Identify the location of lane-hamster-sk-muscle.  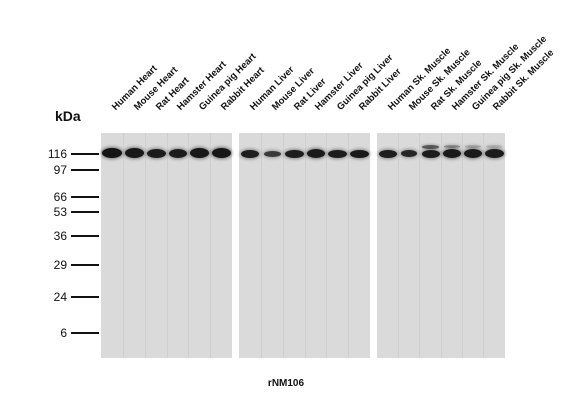
(452, 245).